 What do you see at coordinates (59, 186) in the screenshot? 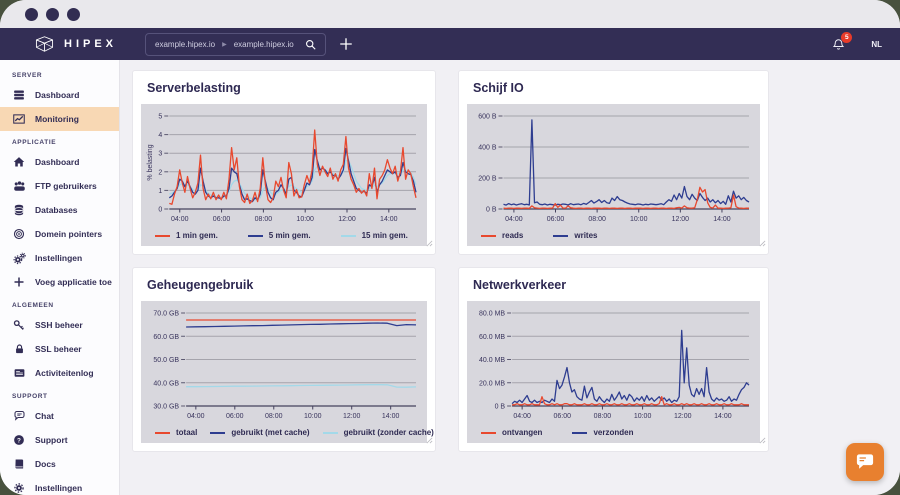
I see `sidebar-item-ftp-gebruikers: FTP gebruikers` at bounding box center [59, 186].